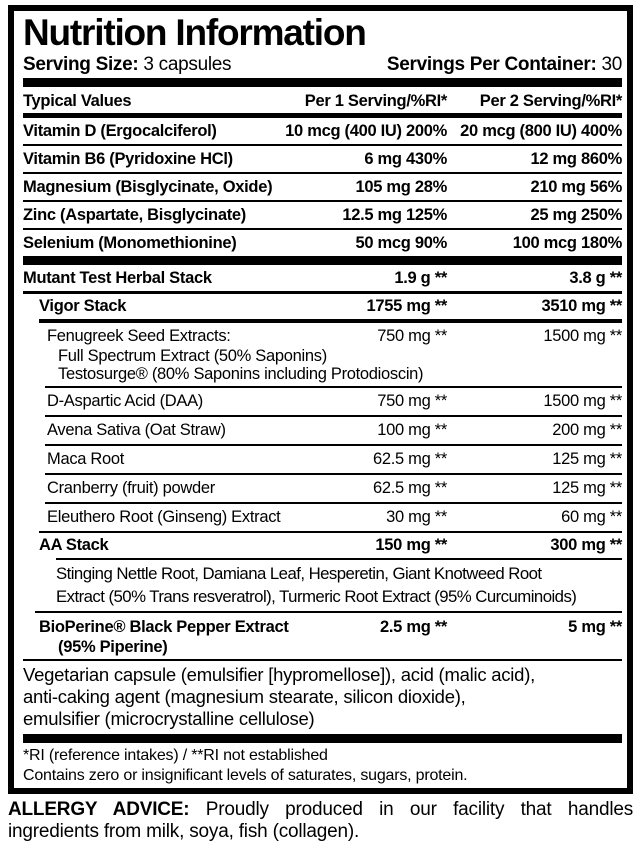 This screenshot has height=842, width=640. Describe the element at coordinates (134, 214) in the screenshot. I see `row-name: Zinc (Aspartate, Bisglycinate)` at that location.